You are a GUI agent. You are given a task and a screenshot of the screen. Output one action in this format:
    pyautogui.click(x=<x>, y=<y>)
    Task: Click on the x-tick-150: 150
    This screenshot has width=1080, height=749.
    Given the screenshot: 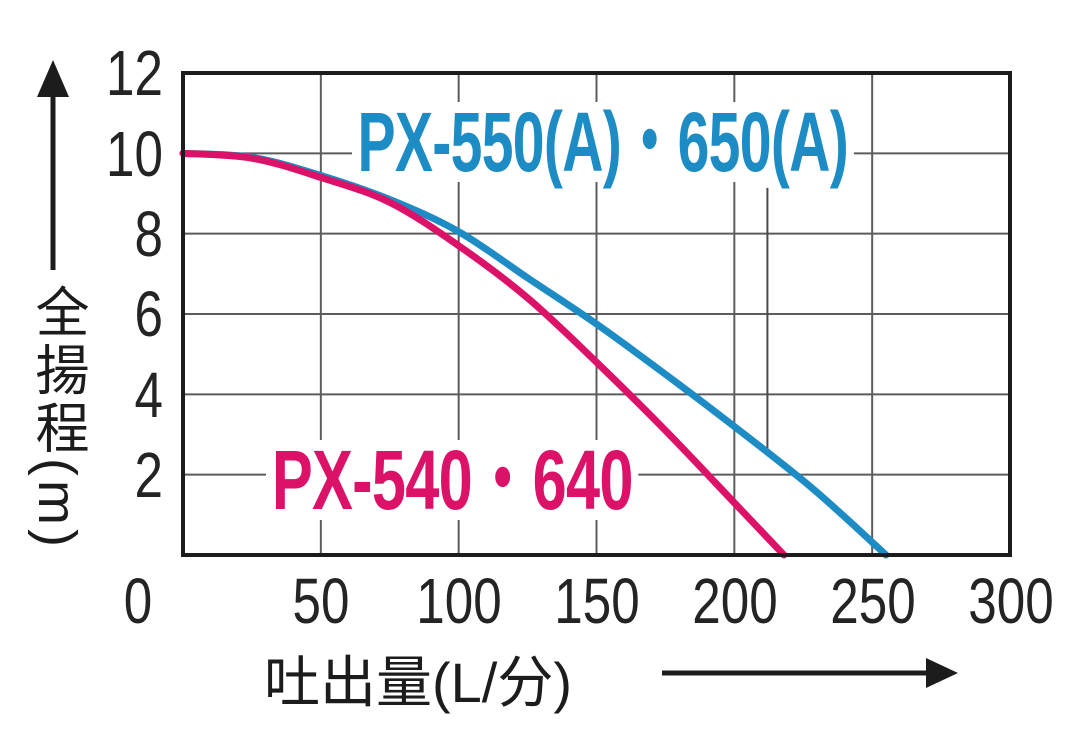 What is the action you would take?
    pyautogui.click(x=597, y=601)
    